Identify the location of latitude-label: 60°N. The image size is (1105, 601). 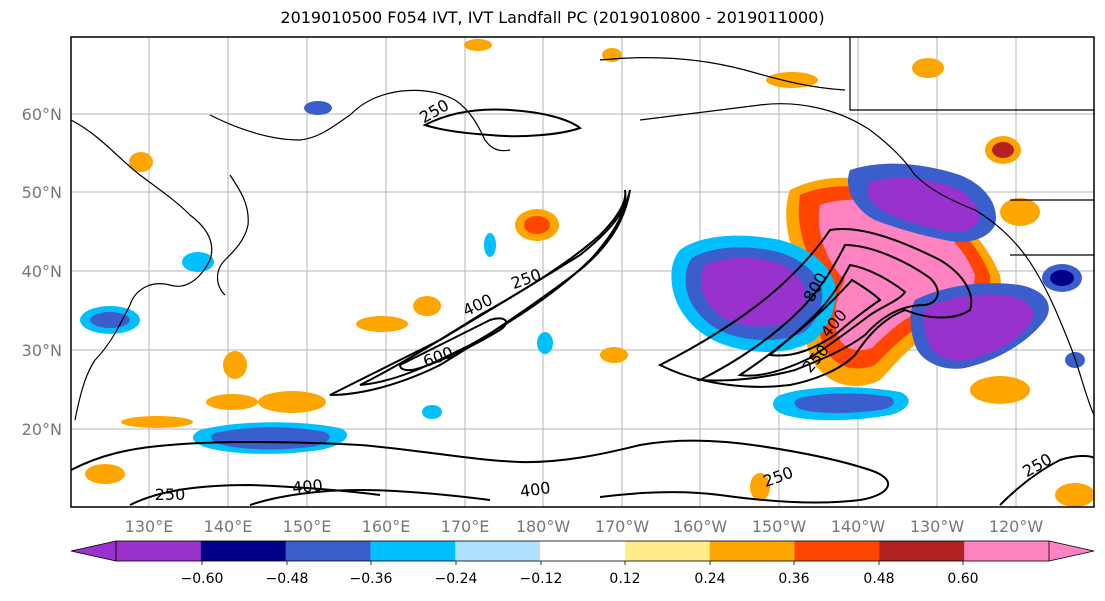
(42, 114).